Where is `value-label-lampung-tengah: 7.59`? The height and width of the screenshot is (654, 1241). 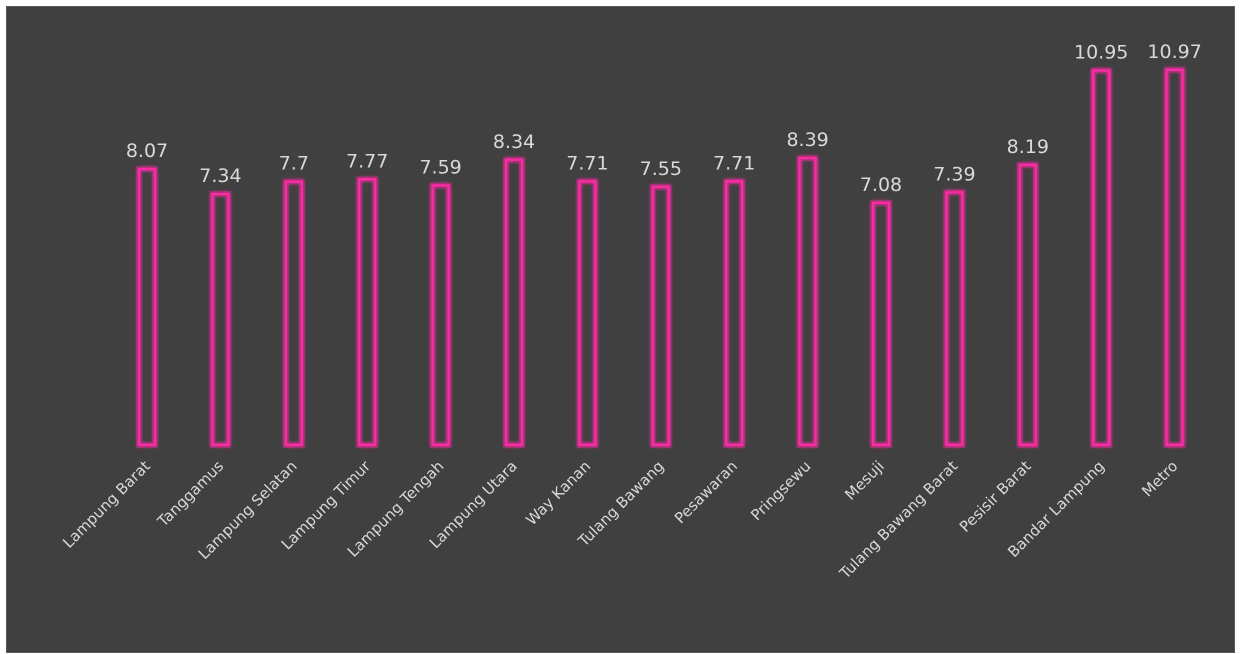
value-label-lampung-tengah: 7.59 is located at coordinates (440, 167).